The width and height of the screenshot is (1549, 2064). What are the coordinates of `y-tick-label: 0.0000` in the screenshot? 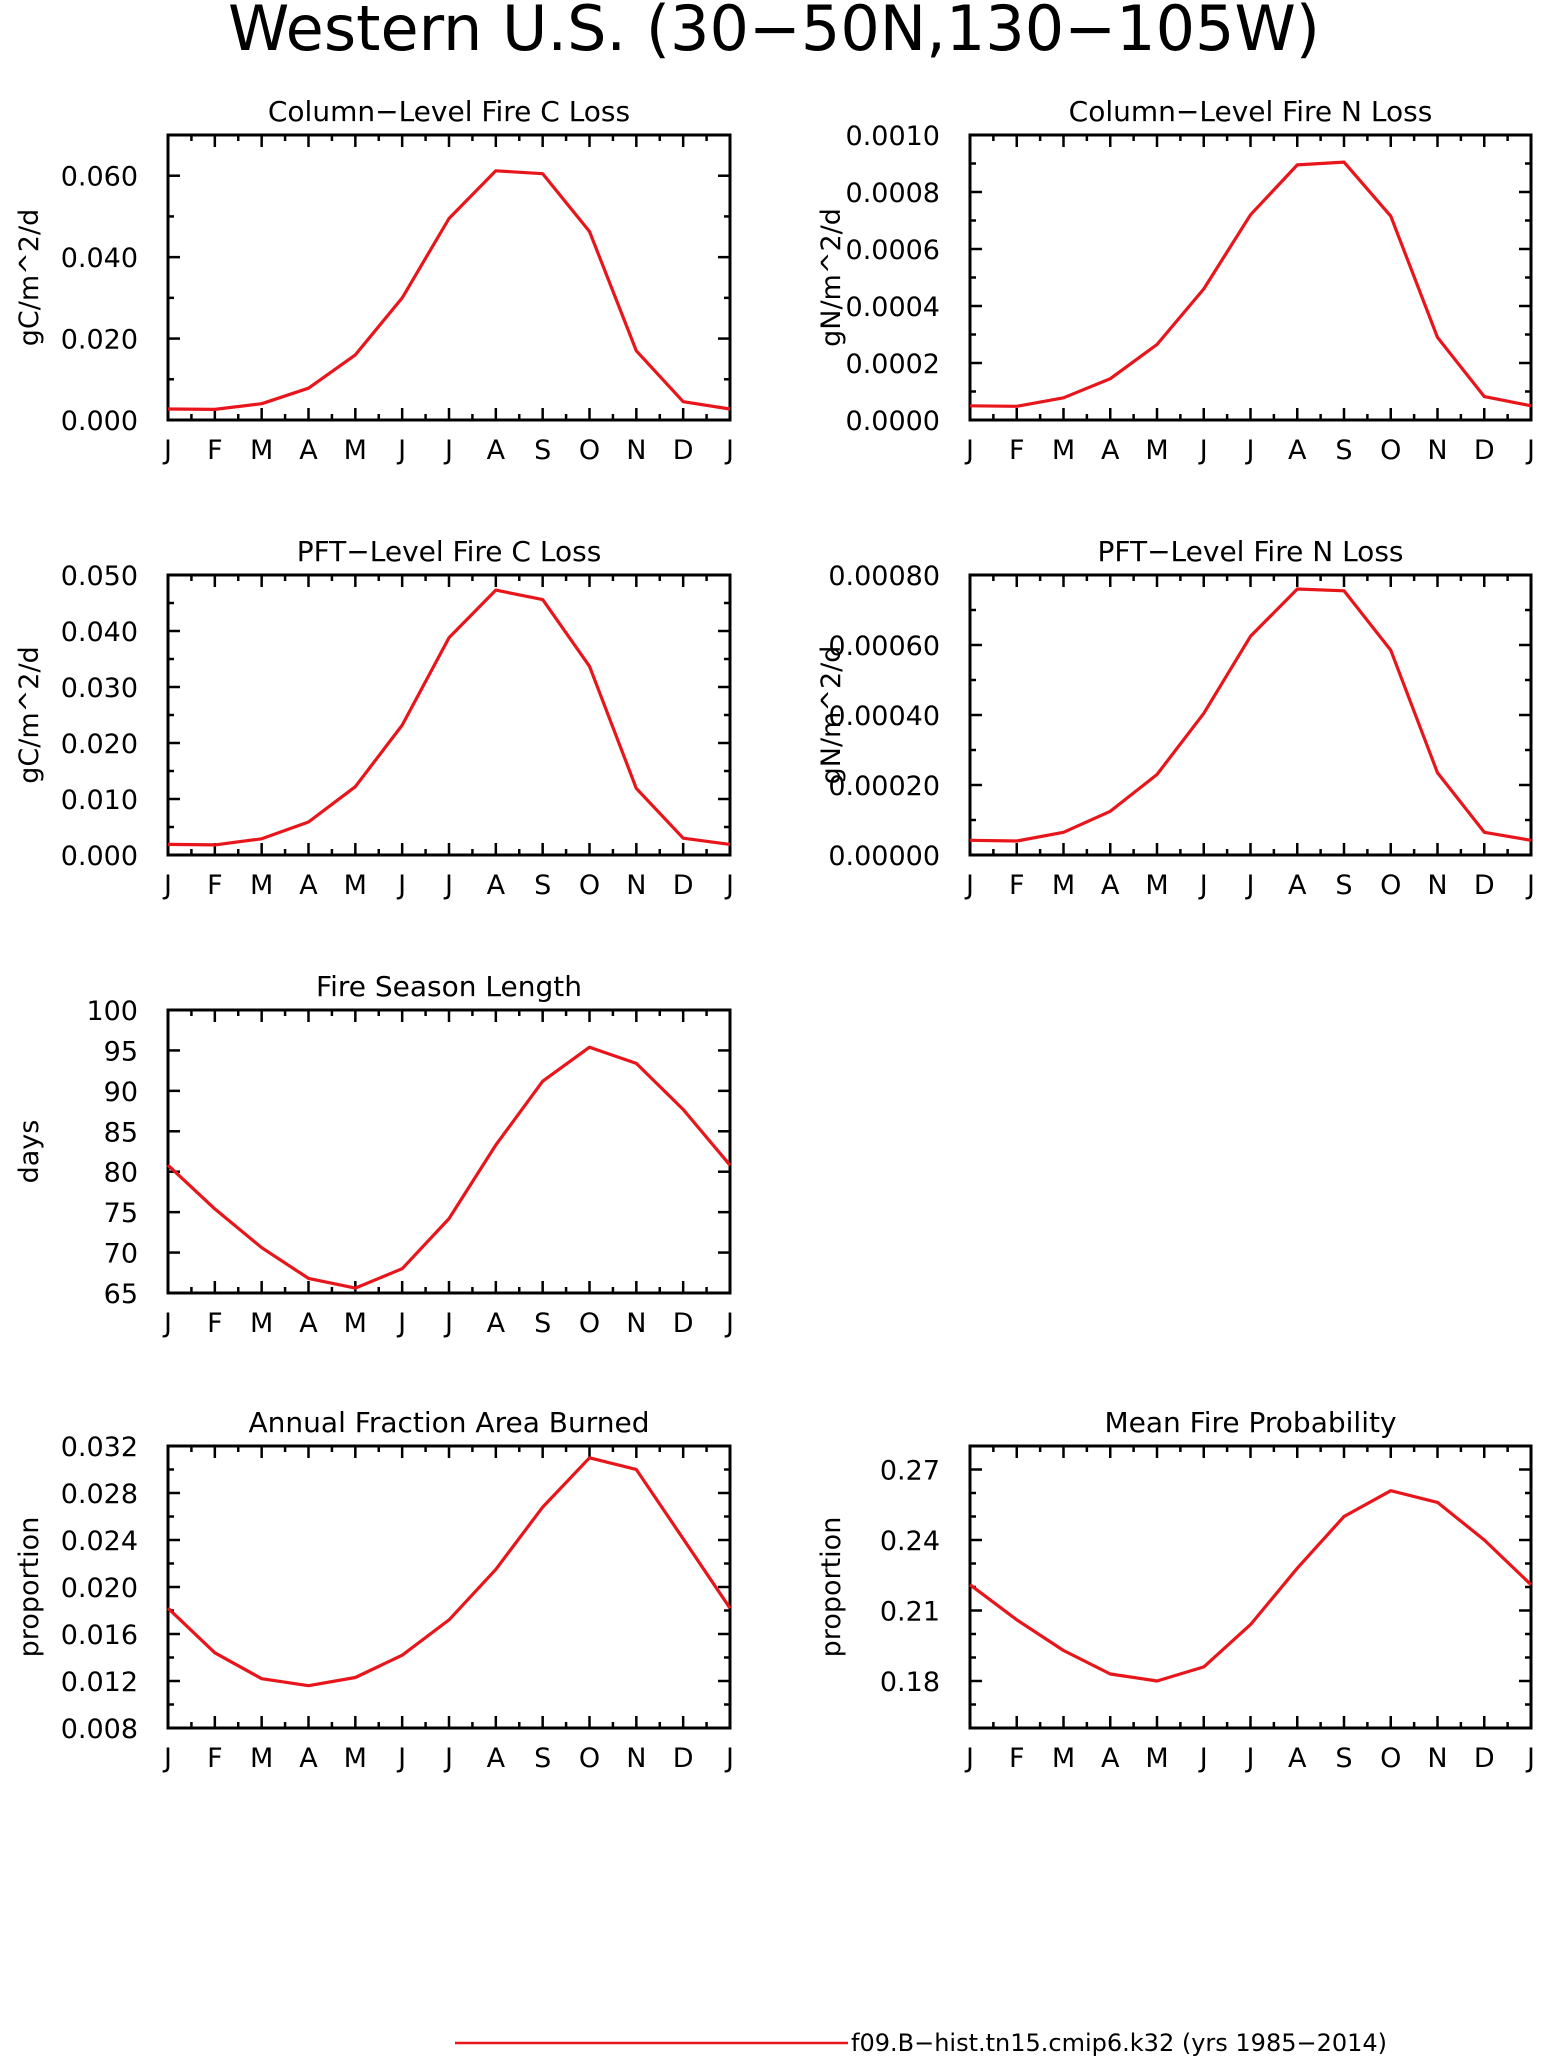 It's located at (893, 421).